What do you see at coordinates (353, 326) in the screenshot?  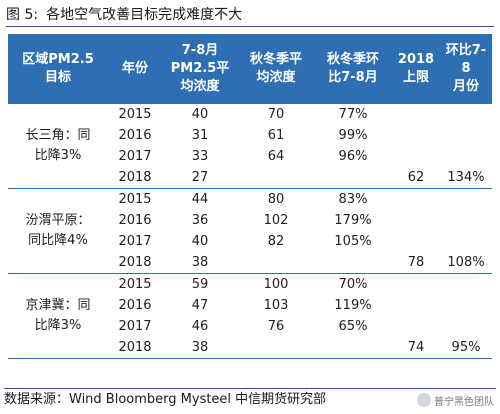 I see `cell-ratio: 65%` at bounding box center [353, 326].